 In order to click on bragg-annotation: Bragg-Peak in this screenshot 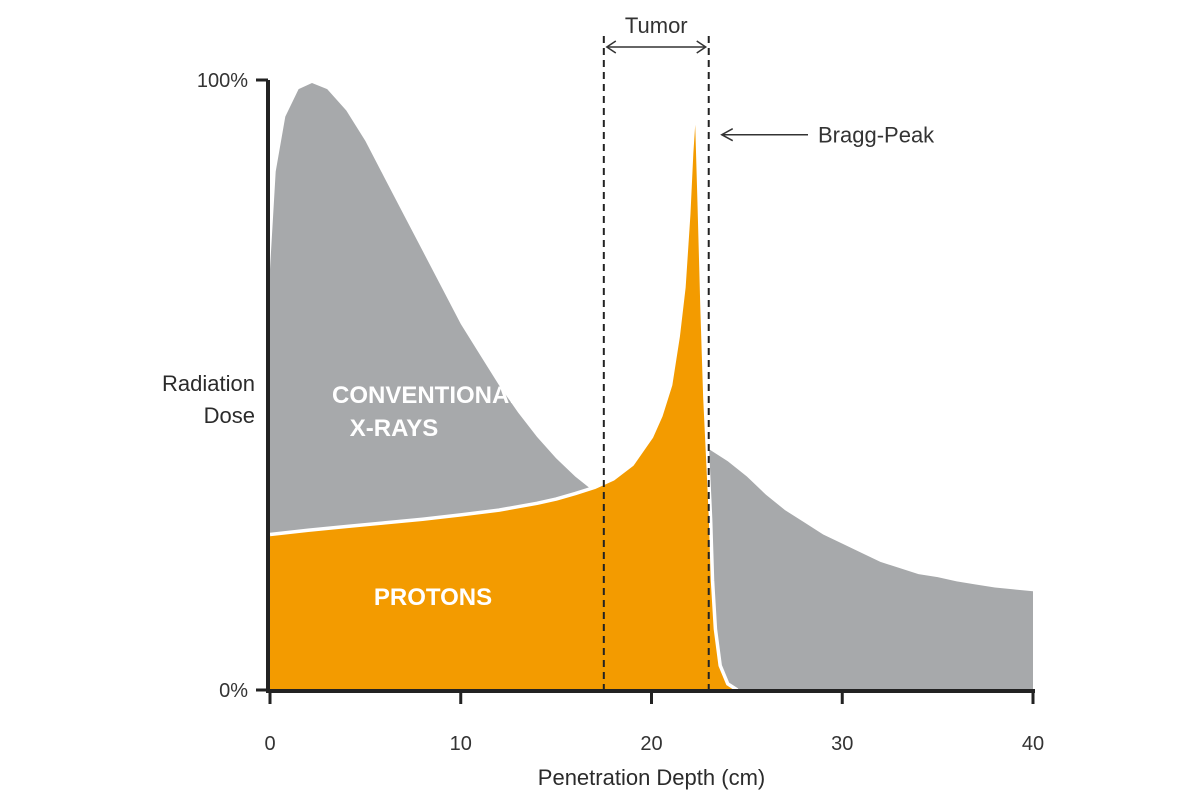, I will do `click(827, 135)`.